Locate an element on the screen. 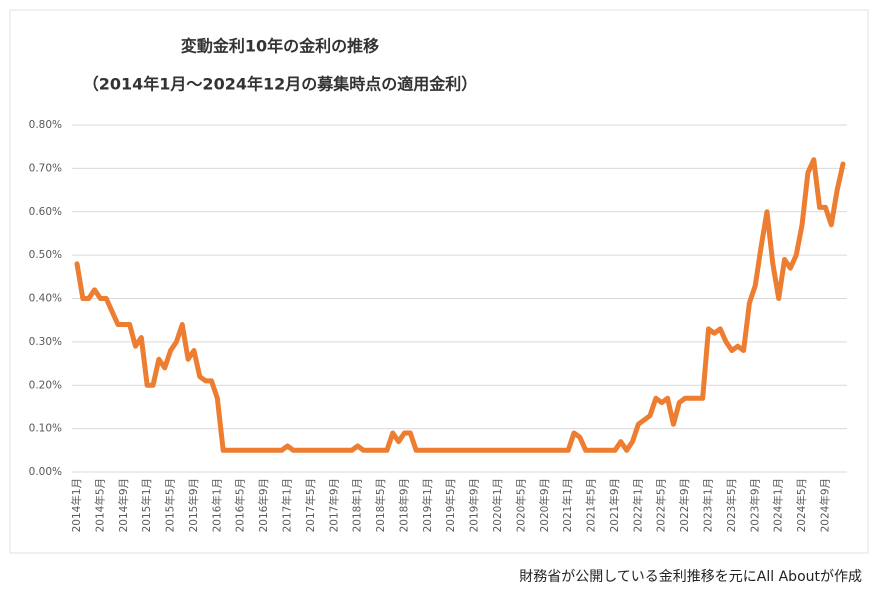 This screenshot has width=886, height=600. x-tick-label: 2017年1月 is located at coordinates (287, 505).